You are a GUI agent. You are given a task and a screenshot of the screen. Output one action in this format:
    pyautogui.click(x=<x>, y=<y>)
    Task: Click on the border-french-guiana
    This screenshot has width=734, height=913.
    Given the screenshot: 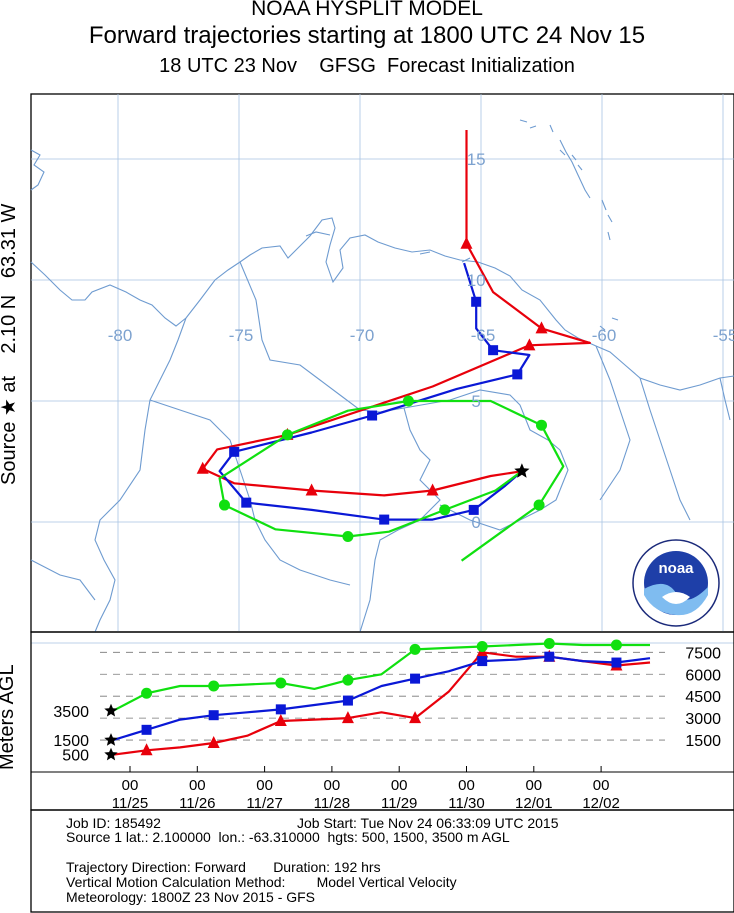 What is the action you would take?
    pyautogui.click(x=665, y=449)
    